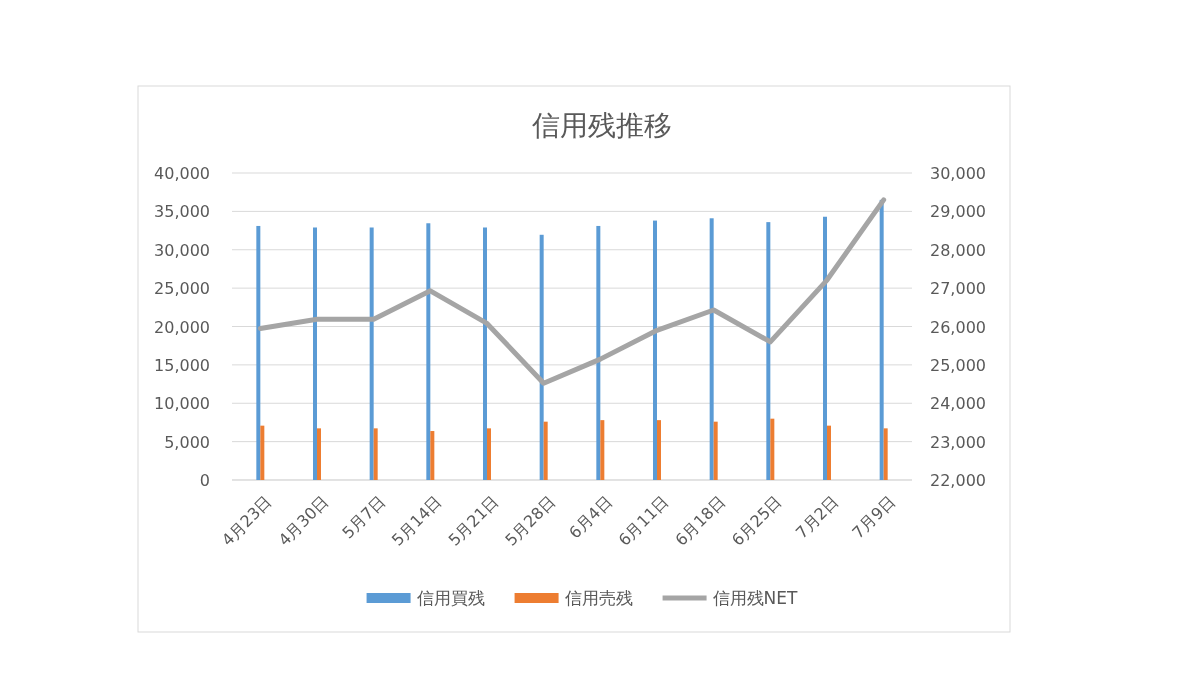 The image size is (1200, 676). I want to click on x-tick-label: 6月4日, so click(590, 517).